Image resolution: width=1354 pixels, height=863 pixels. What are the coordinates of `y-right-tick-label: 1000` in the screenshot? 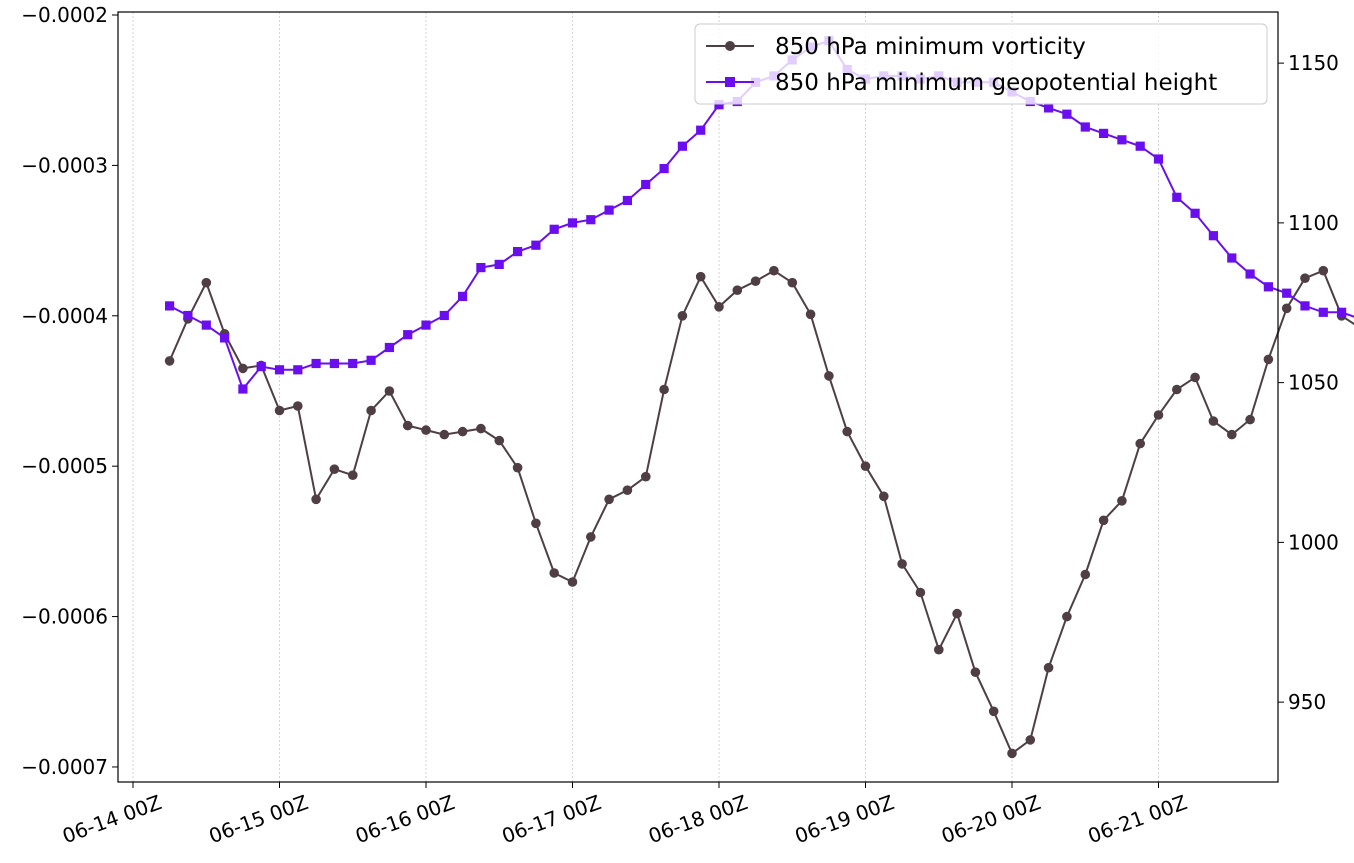 It's located at (1313, 542).